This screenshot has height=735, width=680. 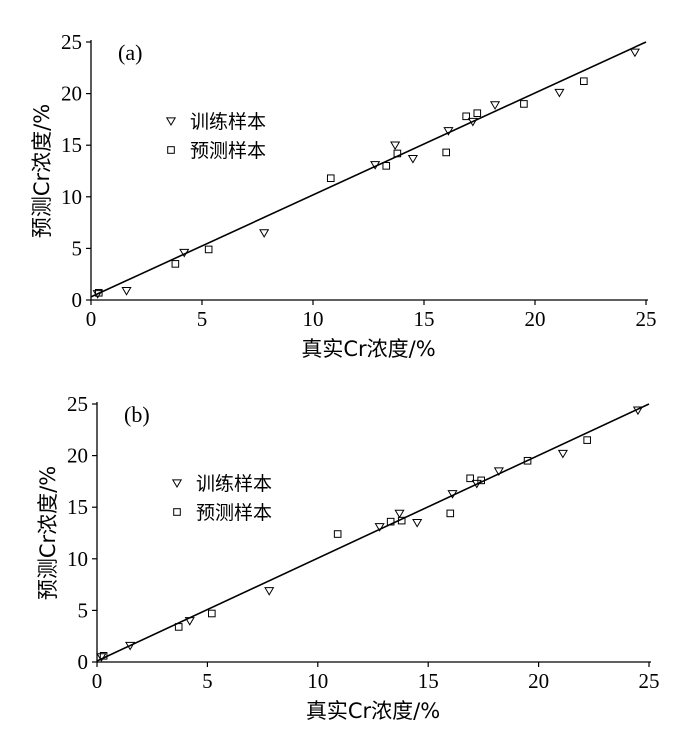 I want to click on panel-label: (a), so click(x=130, y=52).